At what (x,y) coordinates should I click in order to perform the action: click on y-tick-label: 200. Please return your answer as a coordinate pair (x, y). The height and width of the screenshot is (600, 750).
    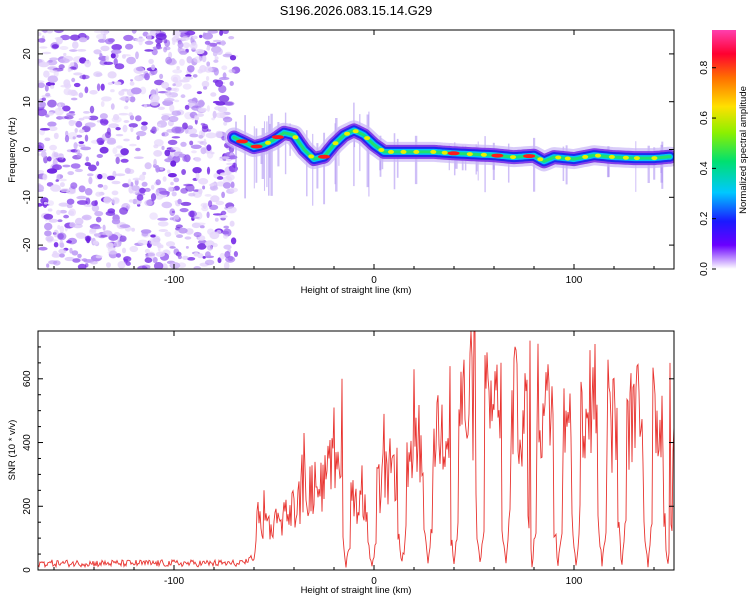
    Looking at the image, I should click on (27, 505).